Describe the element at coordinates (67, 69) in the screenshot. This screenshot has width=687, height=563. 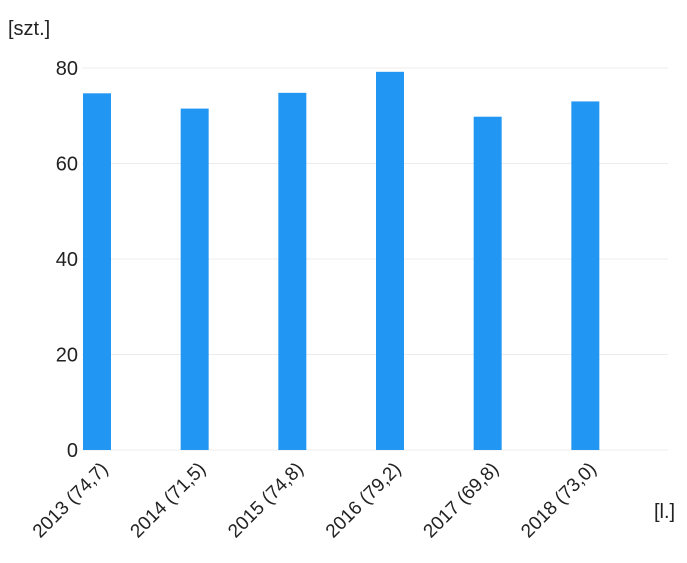
I see `y-tick-label: 80` at that location.